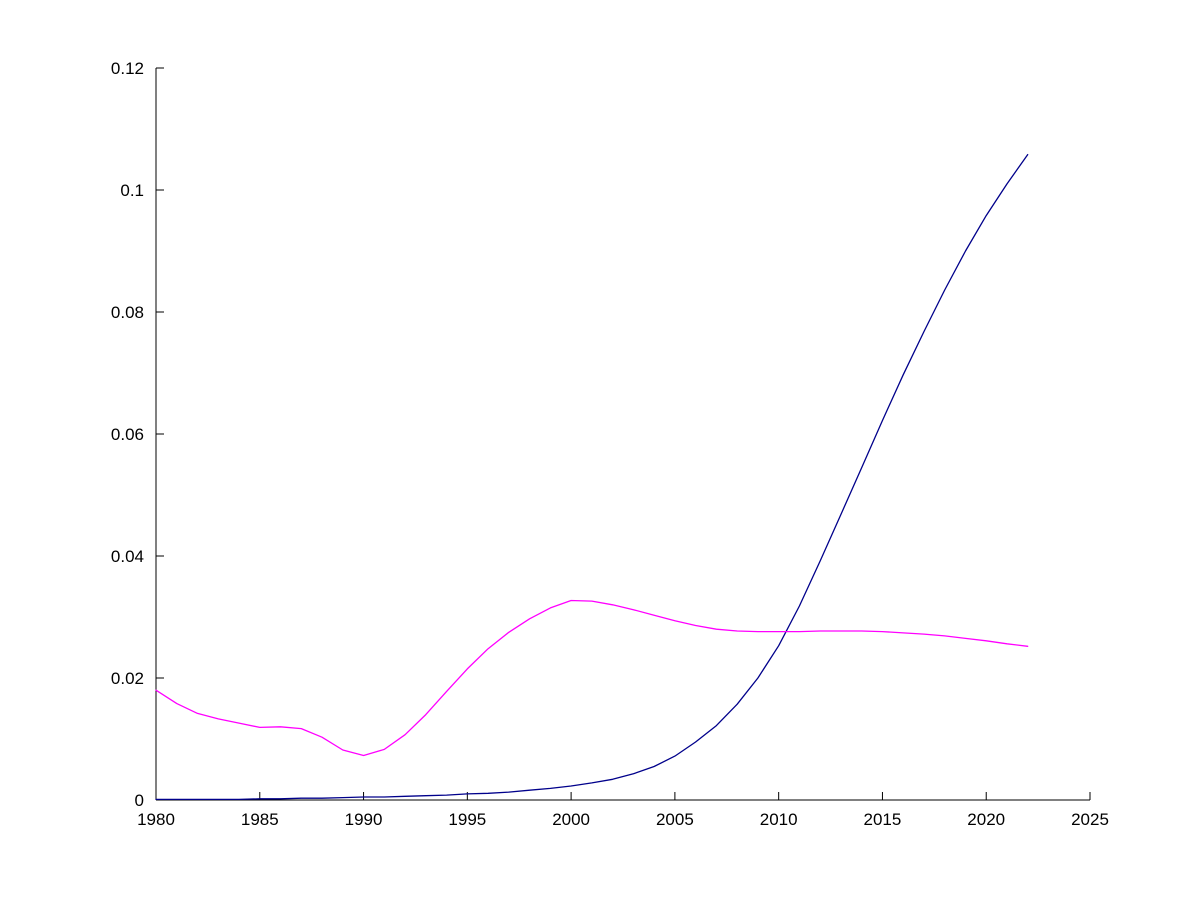 This screenshot has width=1200, height=900. Describe the element at coordinates (127, 434) in the screenshot. I see `y-tick-label-0.06: 0.06` at that location.